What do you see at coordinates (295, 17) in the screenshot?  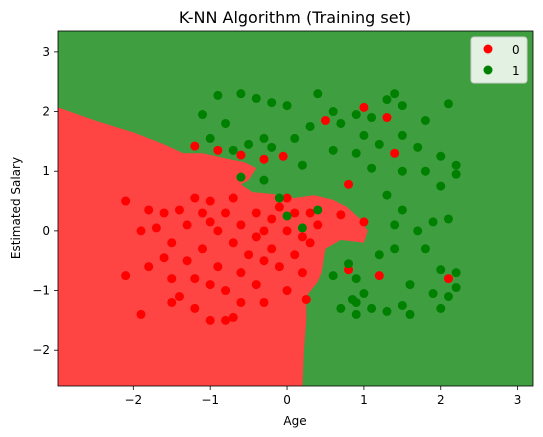 I see `chart-title: K-NN Algorithm (Training set)` at bounding box center [295, 17].